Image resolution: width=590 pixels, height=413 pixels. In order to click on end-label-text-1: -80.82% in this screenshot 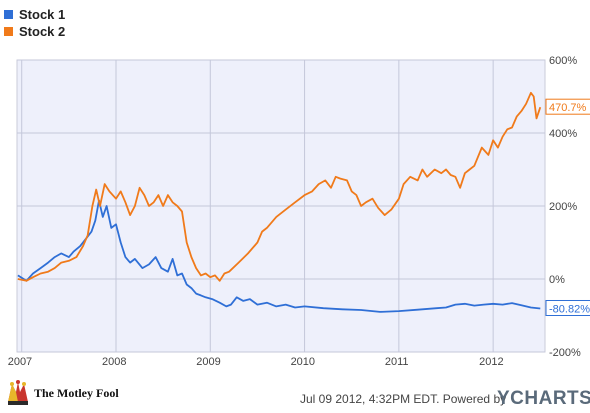, I will do `click(569, 309)`.